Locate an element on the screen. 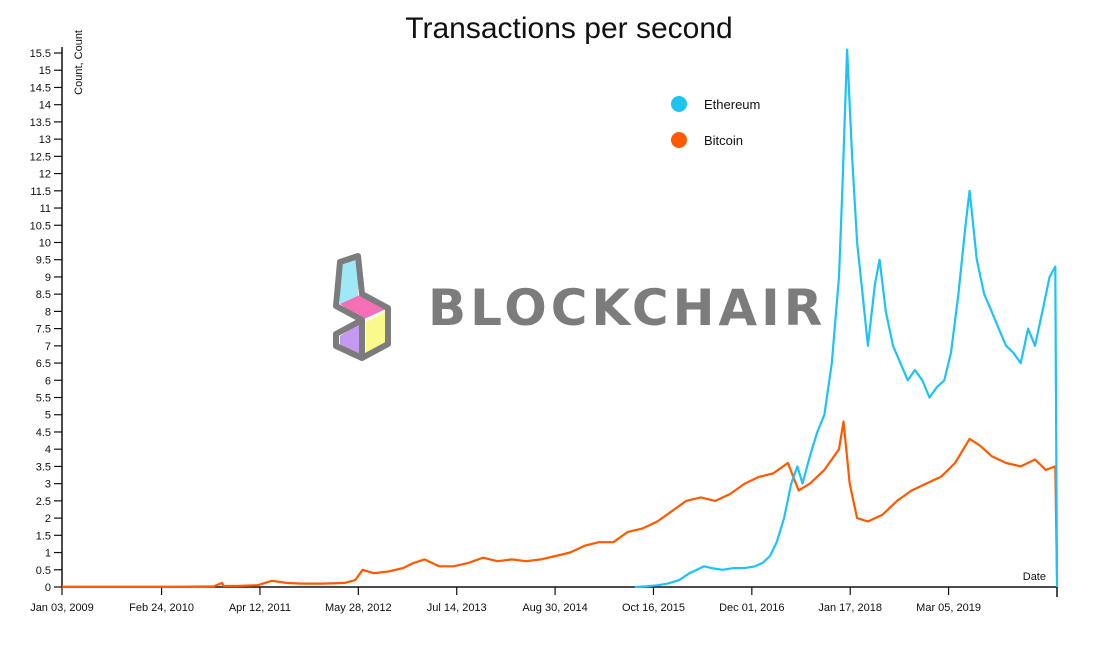  y-tick-label: 11 is located at coordinates (45, 209).